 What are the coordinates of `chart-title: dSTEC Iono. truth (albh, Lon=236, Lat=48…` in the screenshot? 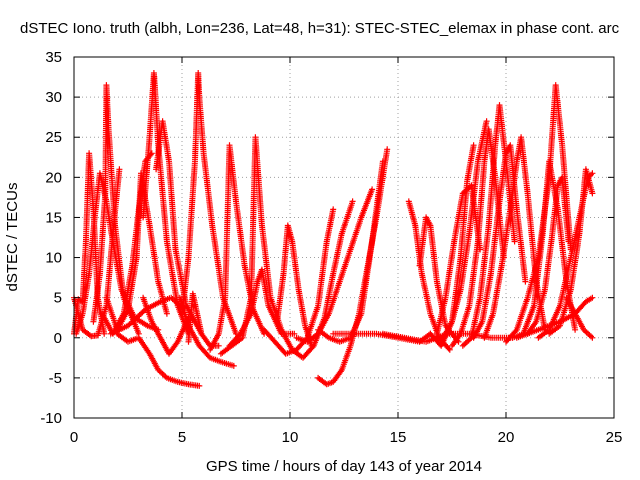 It's located at (320, 28).